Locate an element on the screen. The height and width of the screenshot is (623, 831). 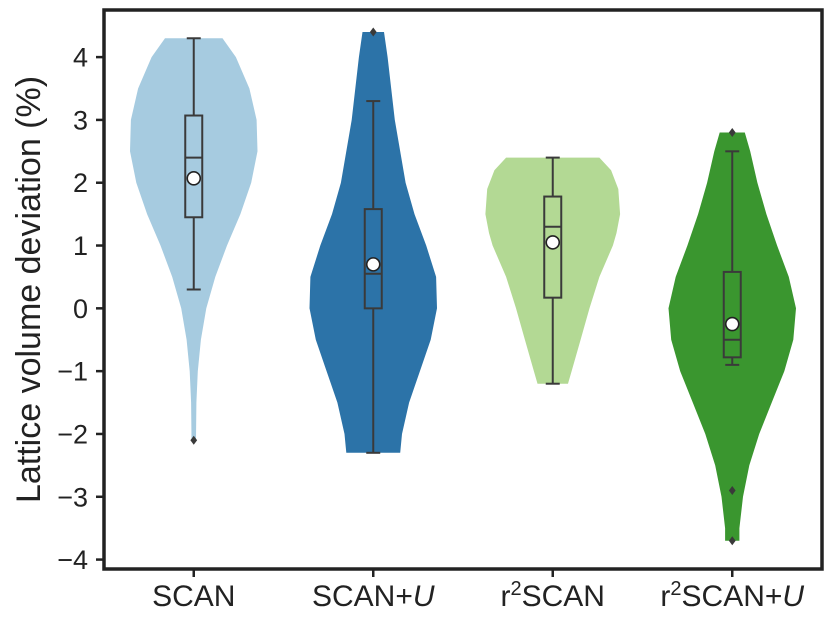
y-tick-label: 2 is located at coordinates (80, 183).